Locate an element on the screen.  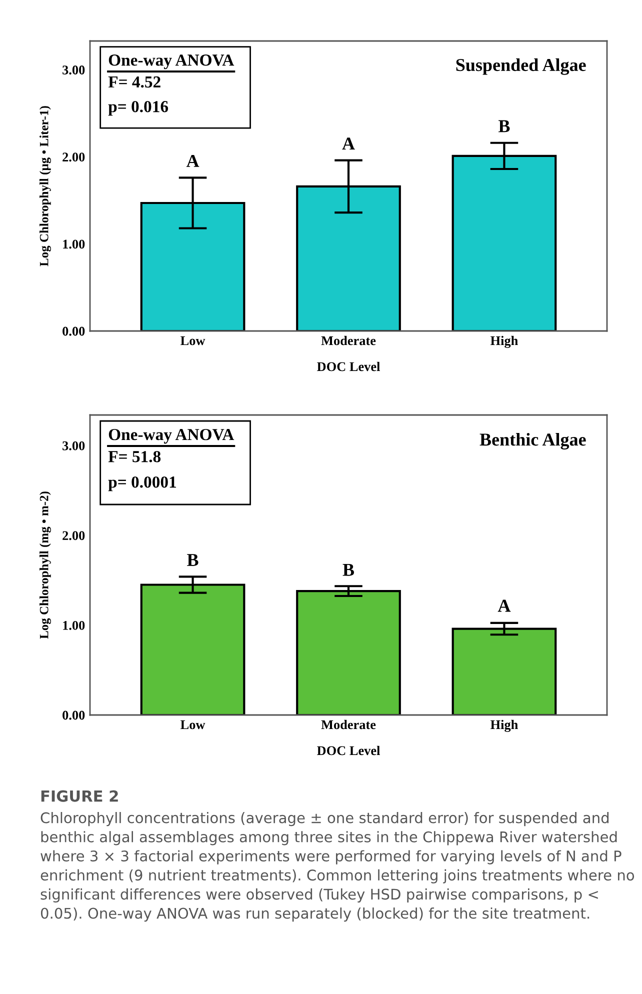
annotation: p= 0.0001 is located at coordinates (142, 484).